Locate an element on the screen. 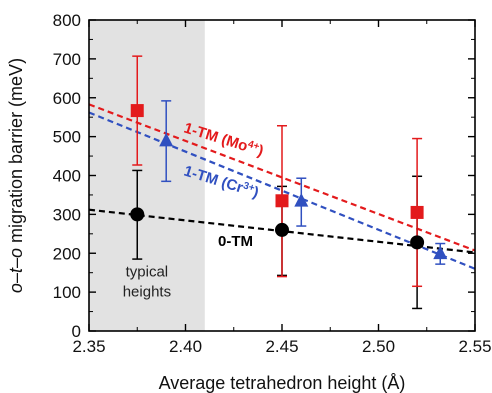 The height and width of the screenshot is (393, 492). y-tick-label: 100 is located at coordinates (67, 292).